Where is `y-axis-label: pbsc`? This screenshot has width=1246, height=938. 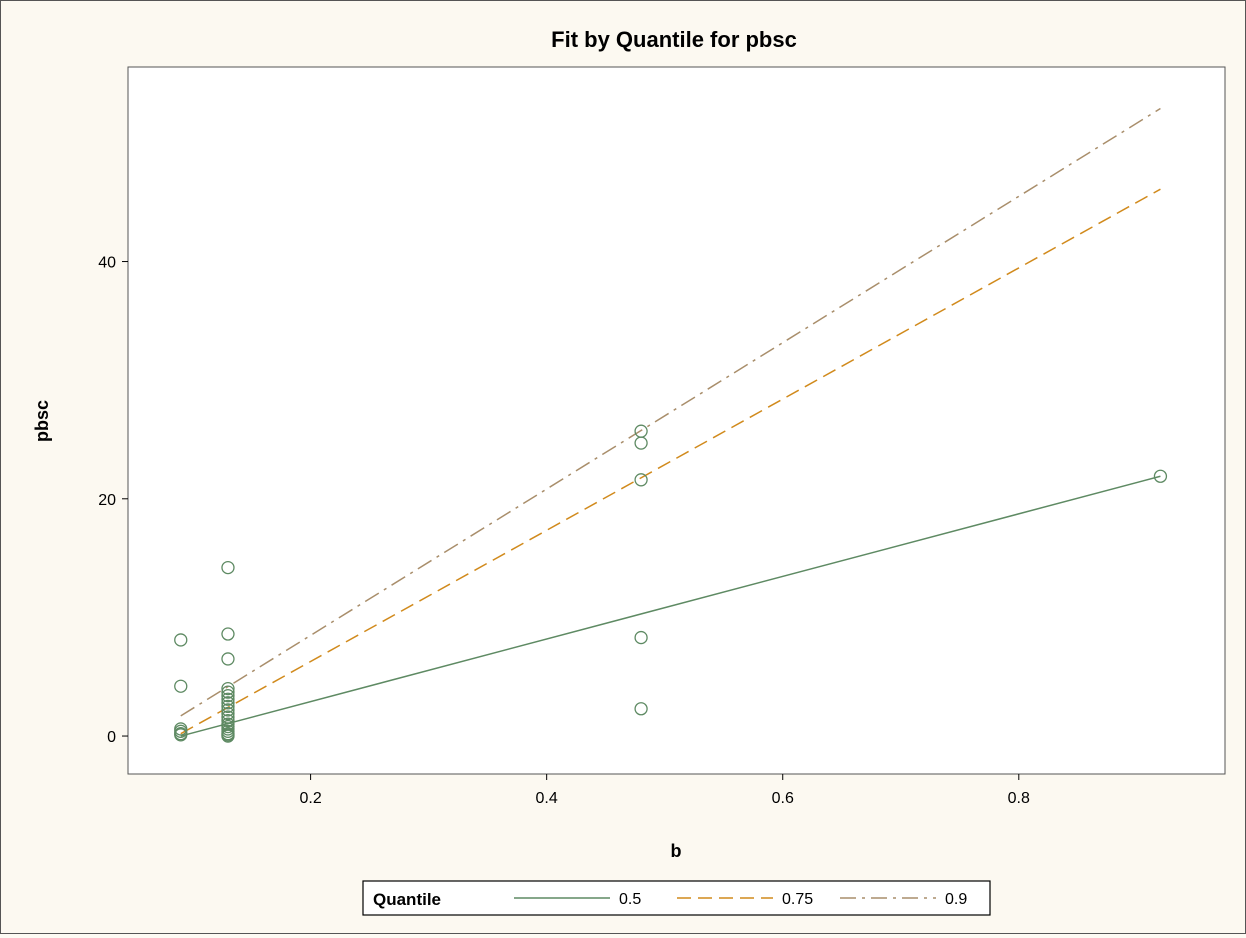 y-axis-label: pbsc is located at coordinates (42, 421).